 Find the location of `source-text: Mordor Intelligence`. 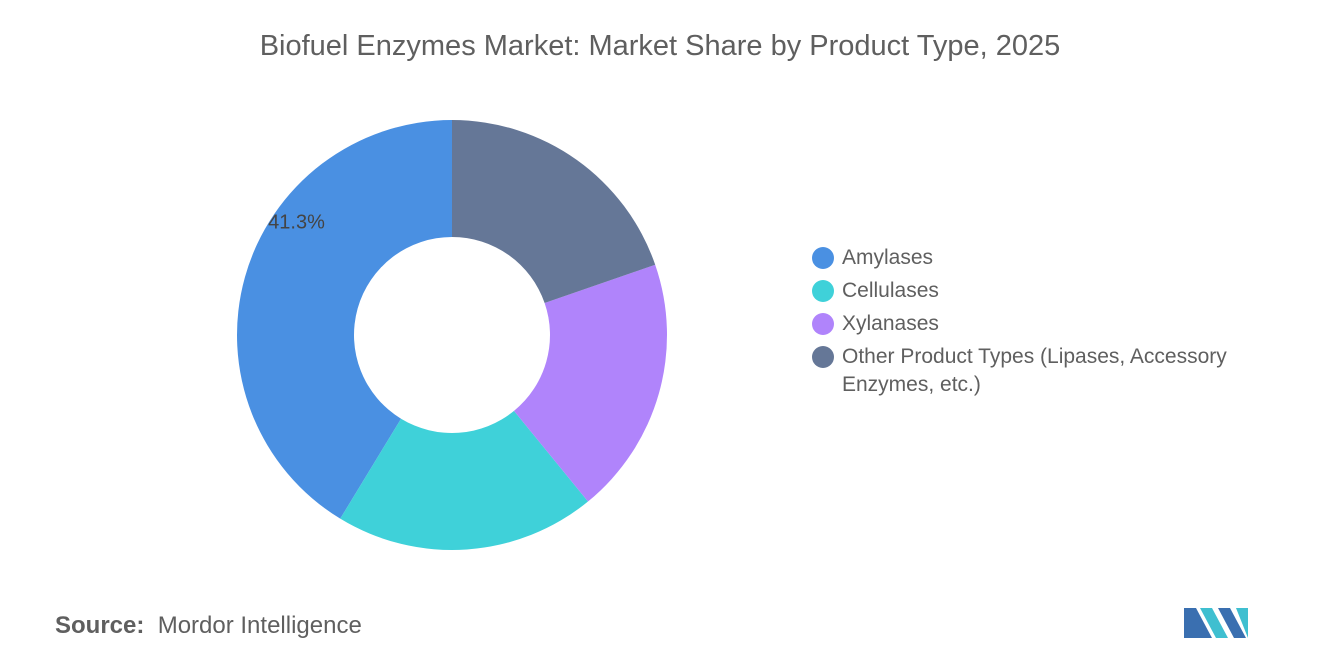

source-text: Mordor Intelligence is located at coordinates (259, 625).